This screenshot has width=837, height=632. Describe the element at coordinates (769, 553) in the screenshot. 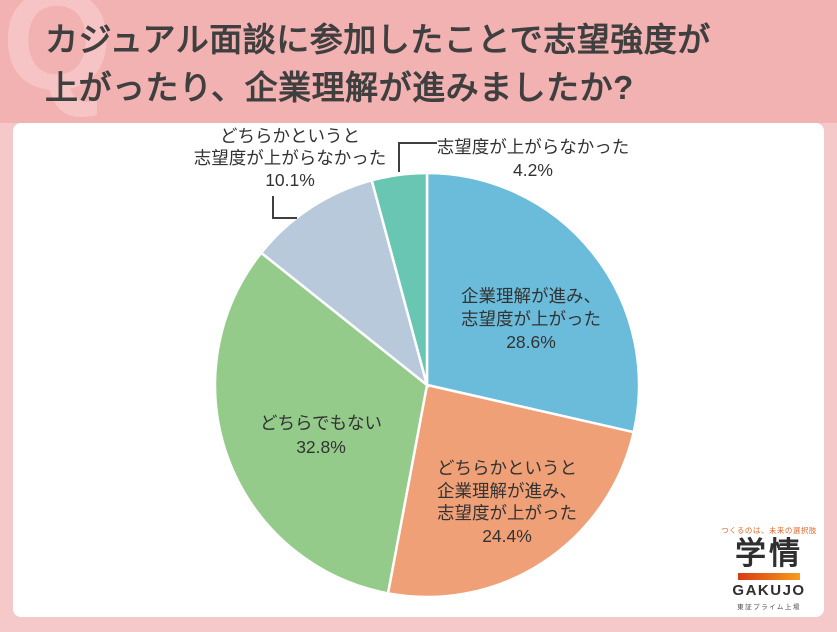

I see `logo-name-jp: 学情` at that location.